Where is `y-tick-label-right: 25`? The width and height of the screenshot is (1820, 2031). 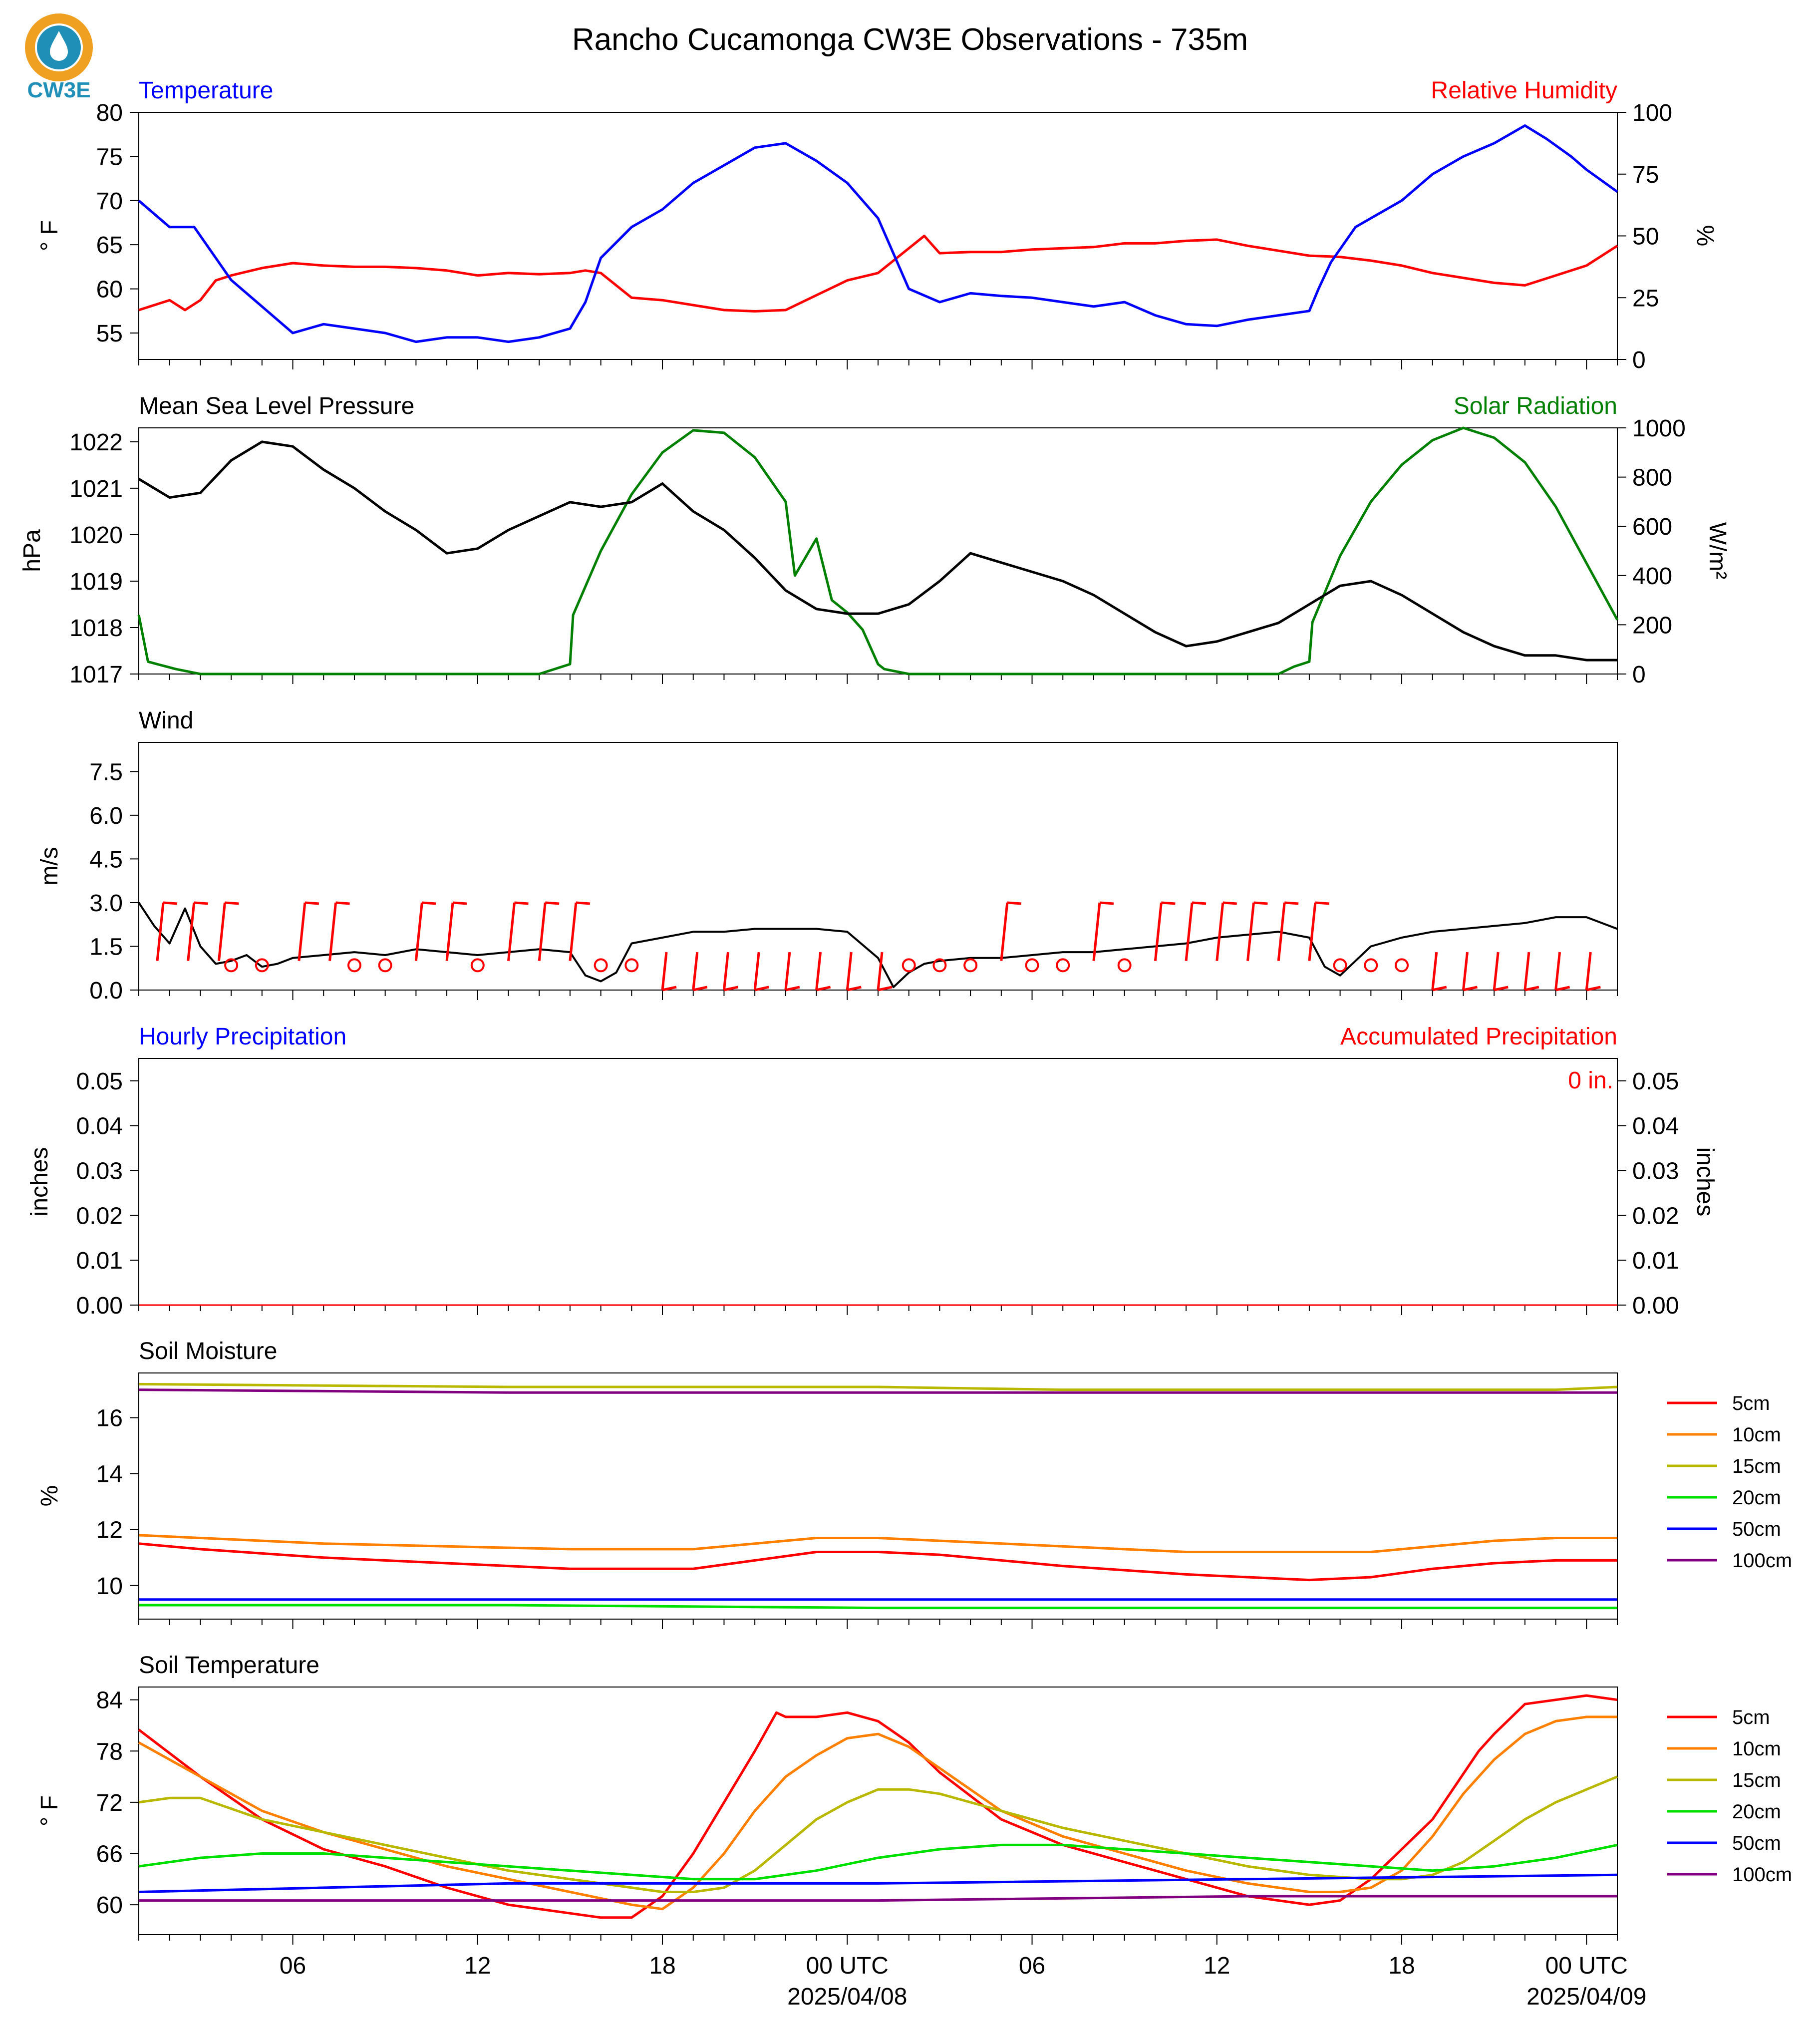
y-tick-label-right: 25 is located at coordinates (1645, 299).